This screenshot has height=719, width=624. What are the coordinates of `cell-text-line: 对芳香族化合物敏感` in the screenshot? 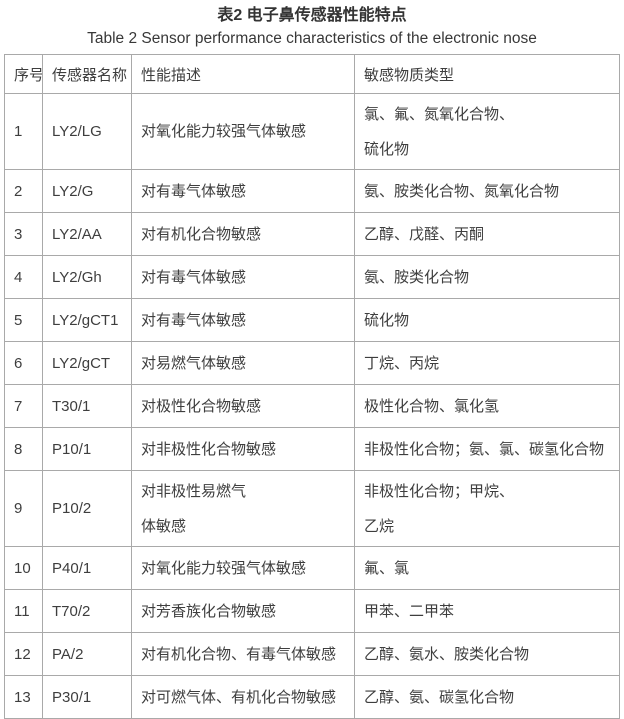 It's located at (209, 611).